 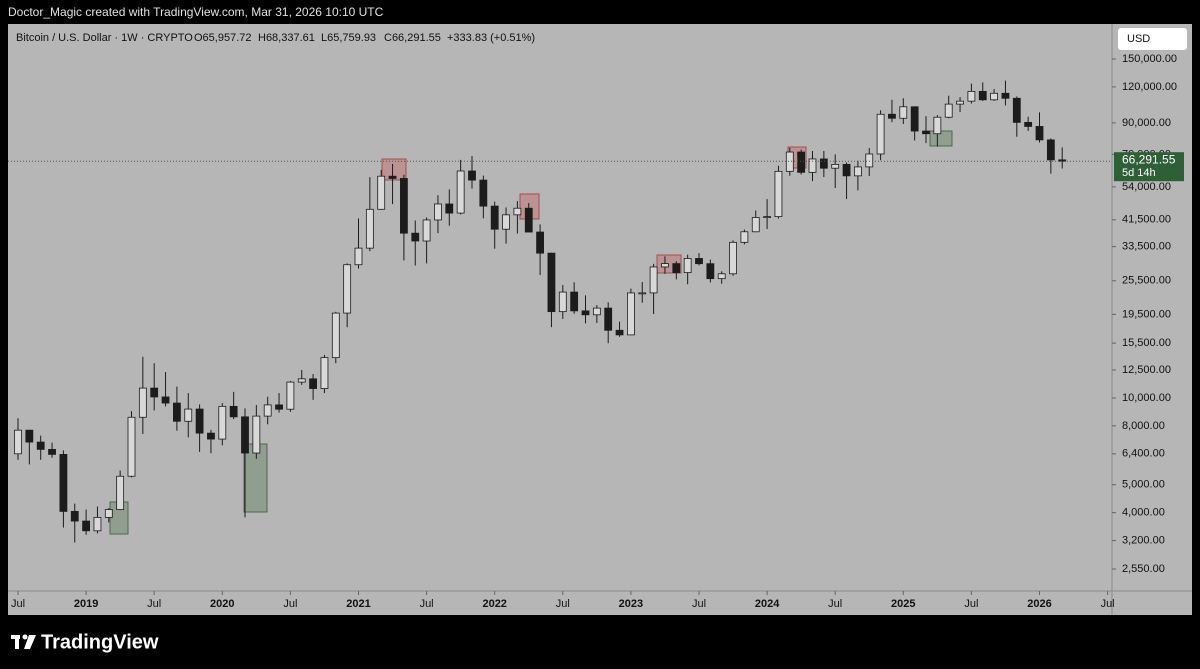 What do you see at coordinates (104, 38) in the screenshot?
I see `symbol: Bitcoin / U.S. Dollar · 1W · CRYPTO` at bounding box center [104, 38].